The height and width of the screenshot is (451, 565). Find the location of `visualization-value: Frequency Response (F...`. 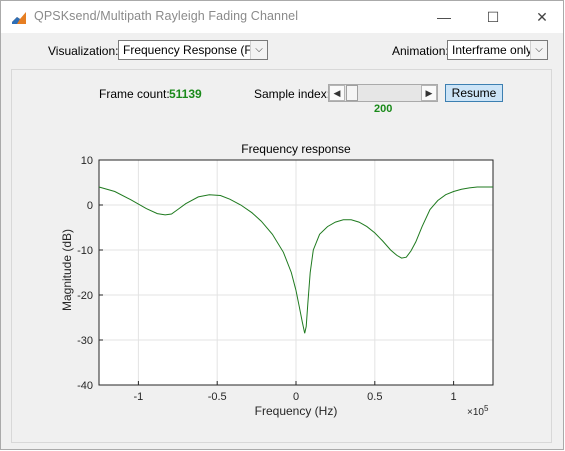

visualization-value: Frequency Response (F... is located at coordinates (192, 50).